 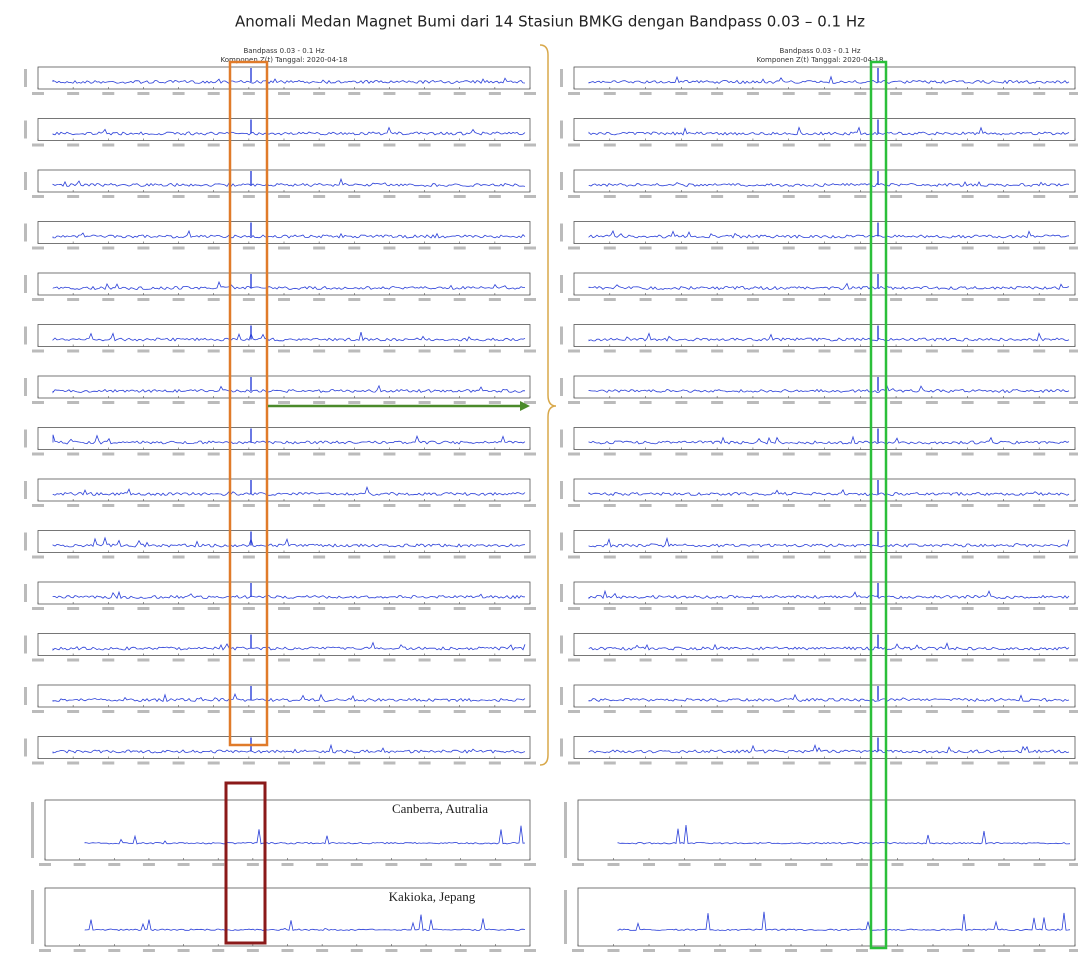 I want to click on plot-frame, so click(x=824, y=387).